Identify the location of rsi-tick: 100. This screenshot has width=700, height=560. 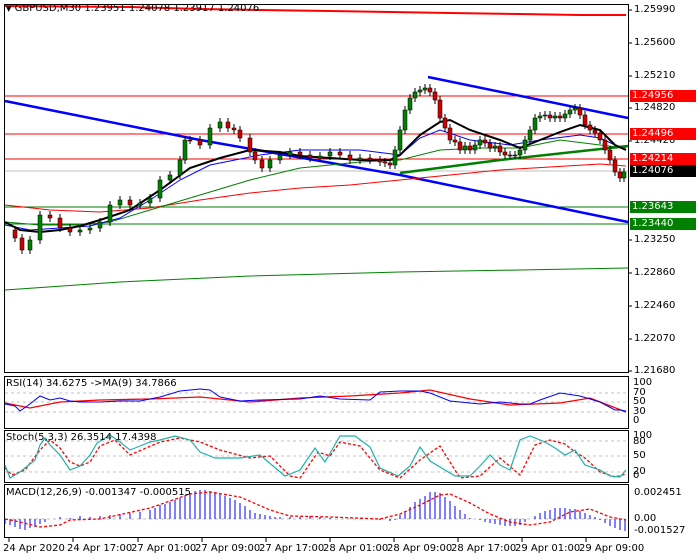
(643, 382).